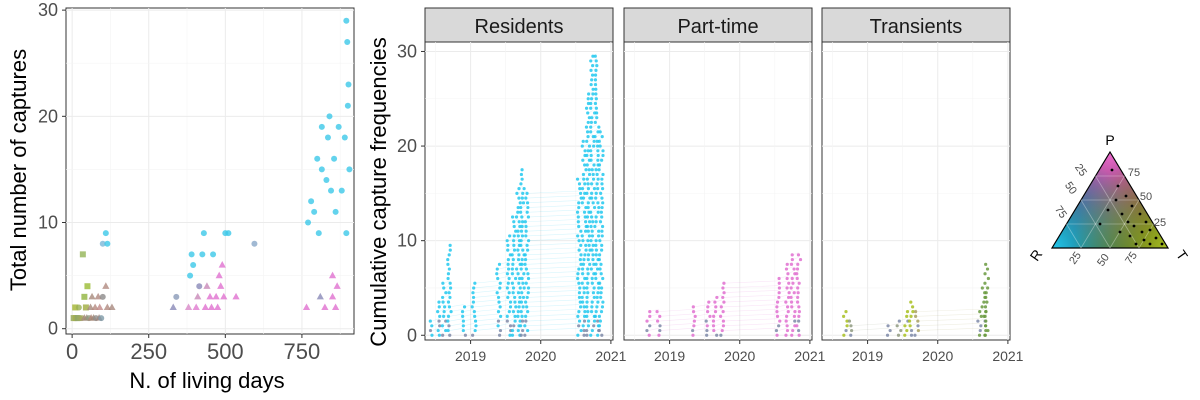 The width and height of the screenshot is (1200, 400). Describe the element at coordinates (718, 191) in the screenshot. I see `facet-plot-area-part-time` at that location.